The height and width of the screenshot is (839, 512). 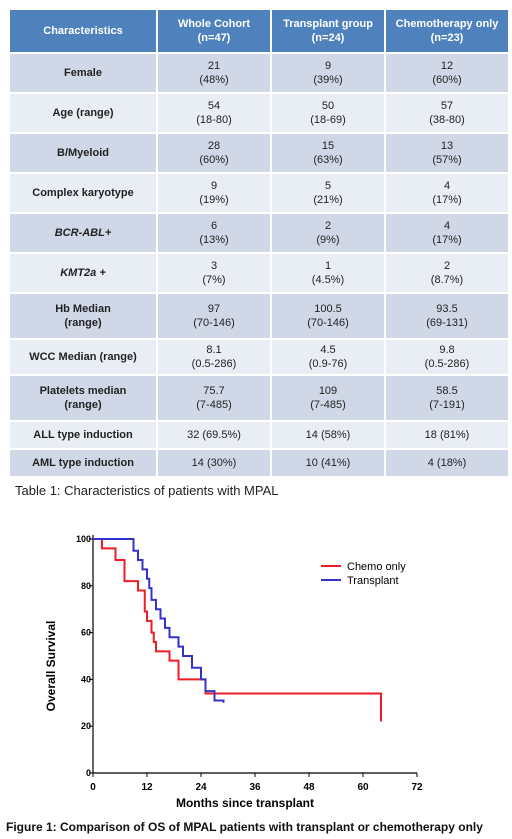 I want to click on header-line: (n=47), so click(x=214, y=38).